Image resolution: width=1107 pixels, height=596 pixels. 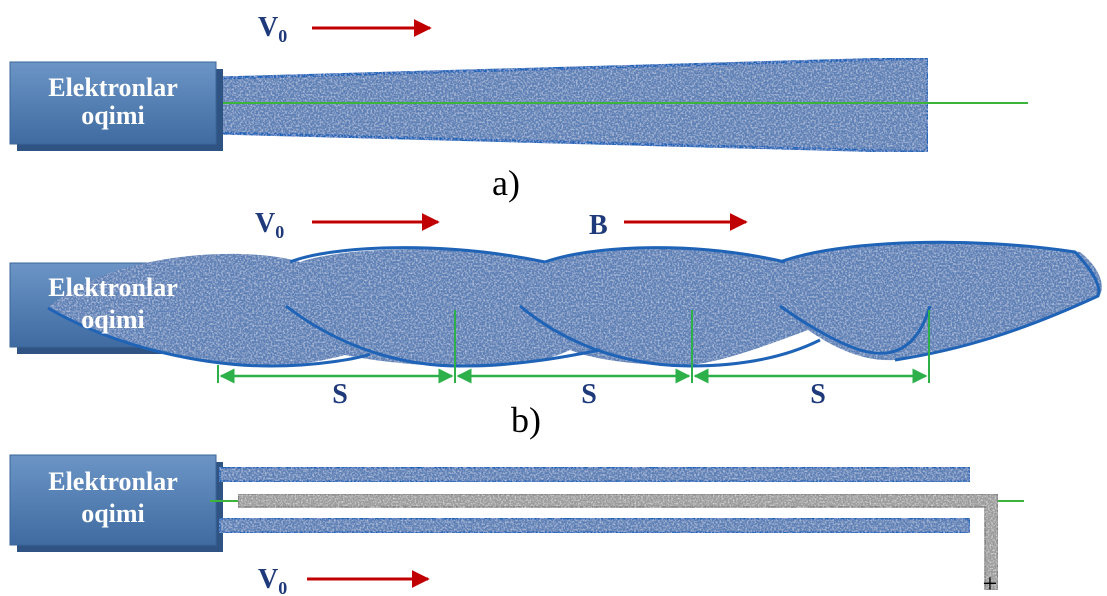 I want to click on pitch-label-1: S, so click(x=340, y=394).